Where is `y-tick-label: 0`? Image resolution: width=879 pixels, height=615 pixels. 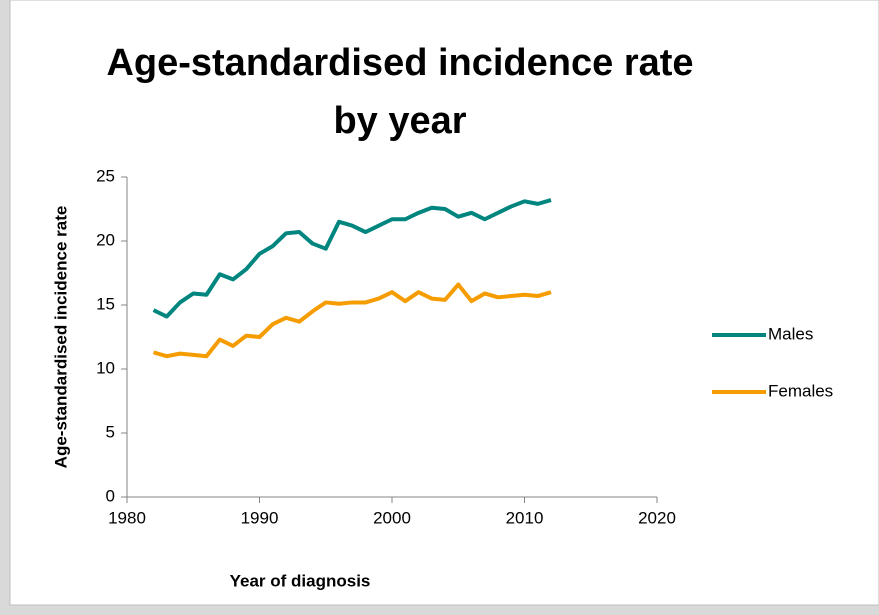
y-tick-label: 0 is located at coordinates (110, 495).